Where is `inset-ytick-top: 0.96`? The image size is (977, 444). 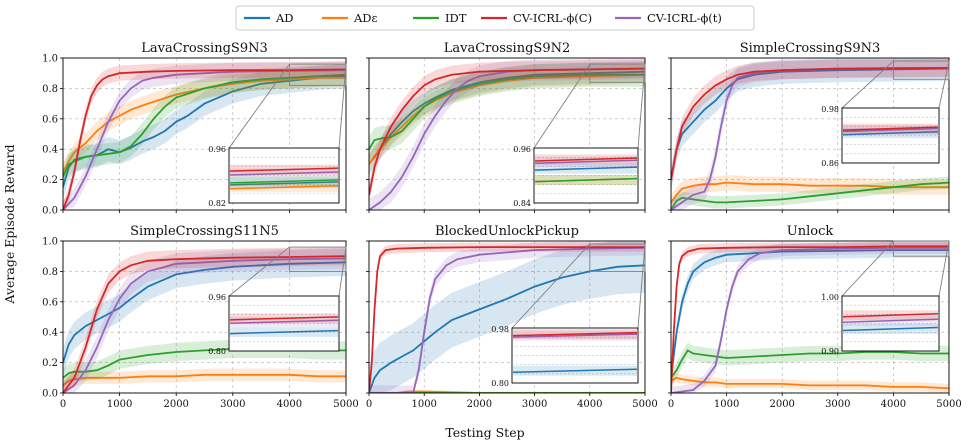 inset-ytick-top: 0.96 is located at coordinates (217, 149).